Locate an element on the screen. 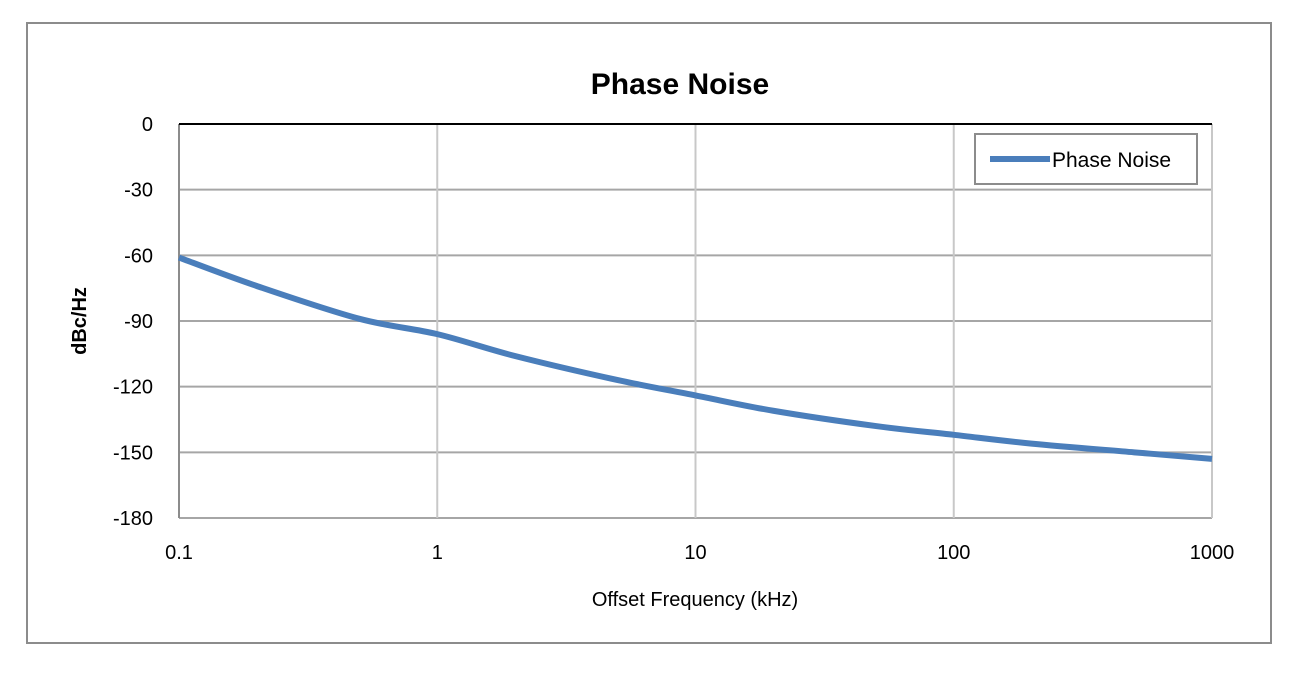 The width and height of the screenshot is (1304, 677). y-tick-label: -60 is located at coordinates (138, 256).